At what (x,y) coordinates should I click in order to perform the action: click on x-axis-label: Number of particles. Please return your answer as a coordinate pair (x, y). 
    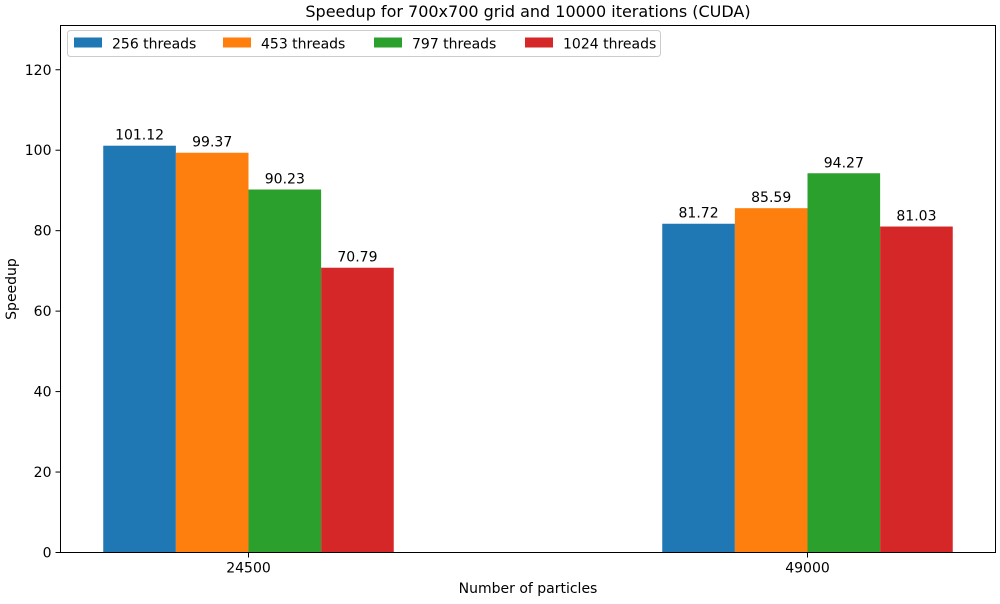
    Looking at the image, I should click on (528, 589).